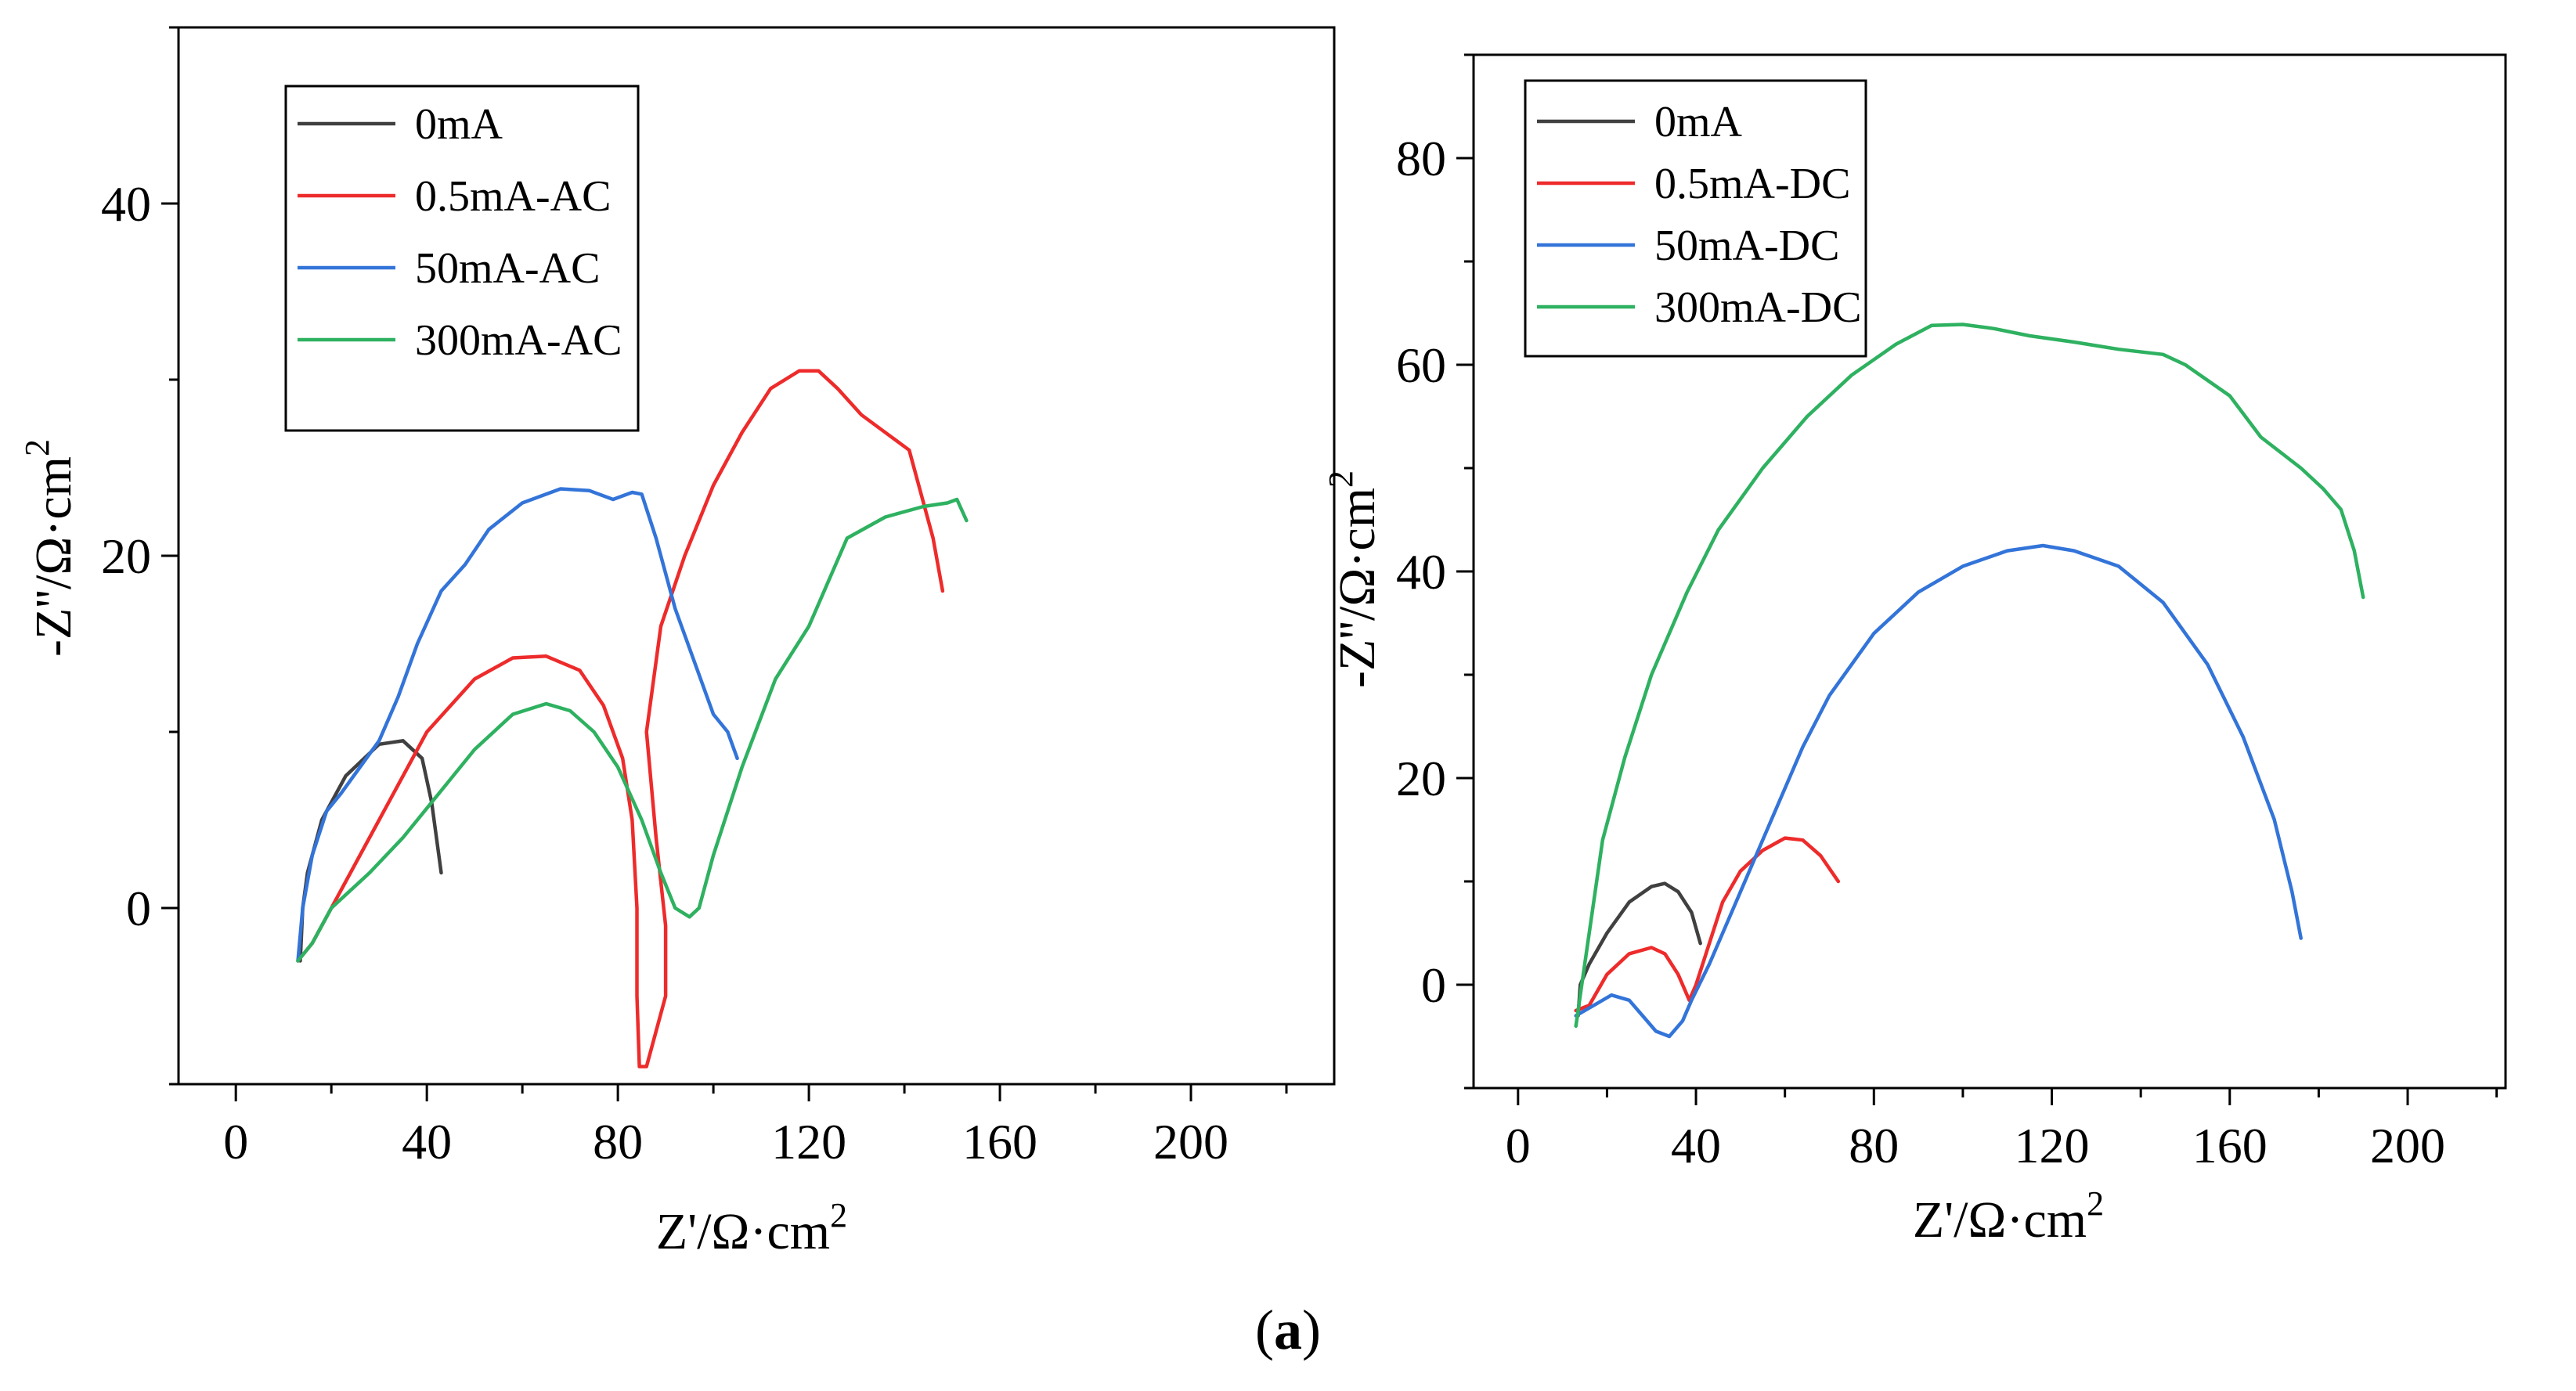 The image size is (2576, 1391). I want to click on y-tick-label: 80, so click(1421, 158).